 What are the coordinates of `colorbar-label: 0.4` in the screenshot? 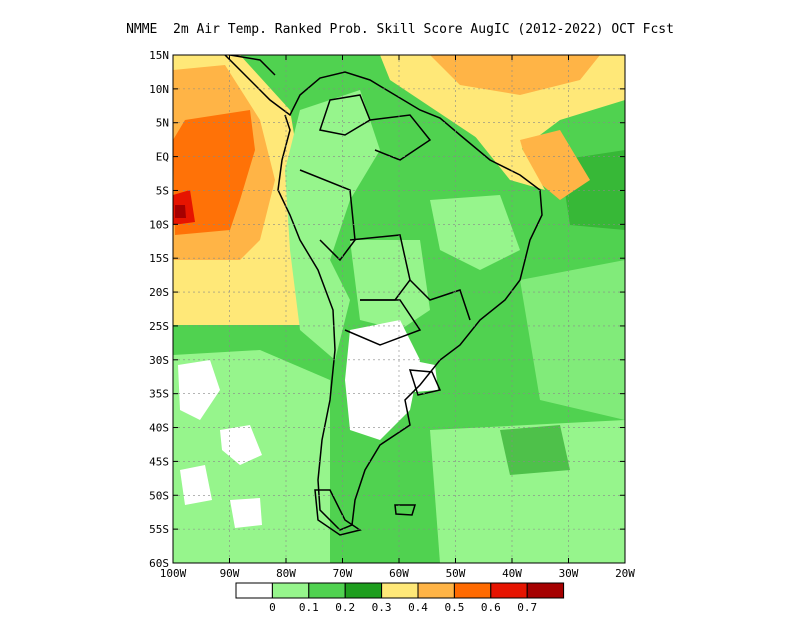 It's located at (418, 607).